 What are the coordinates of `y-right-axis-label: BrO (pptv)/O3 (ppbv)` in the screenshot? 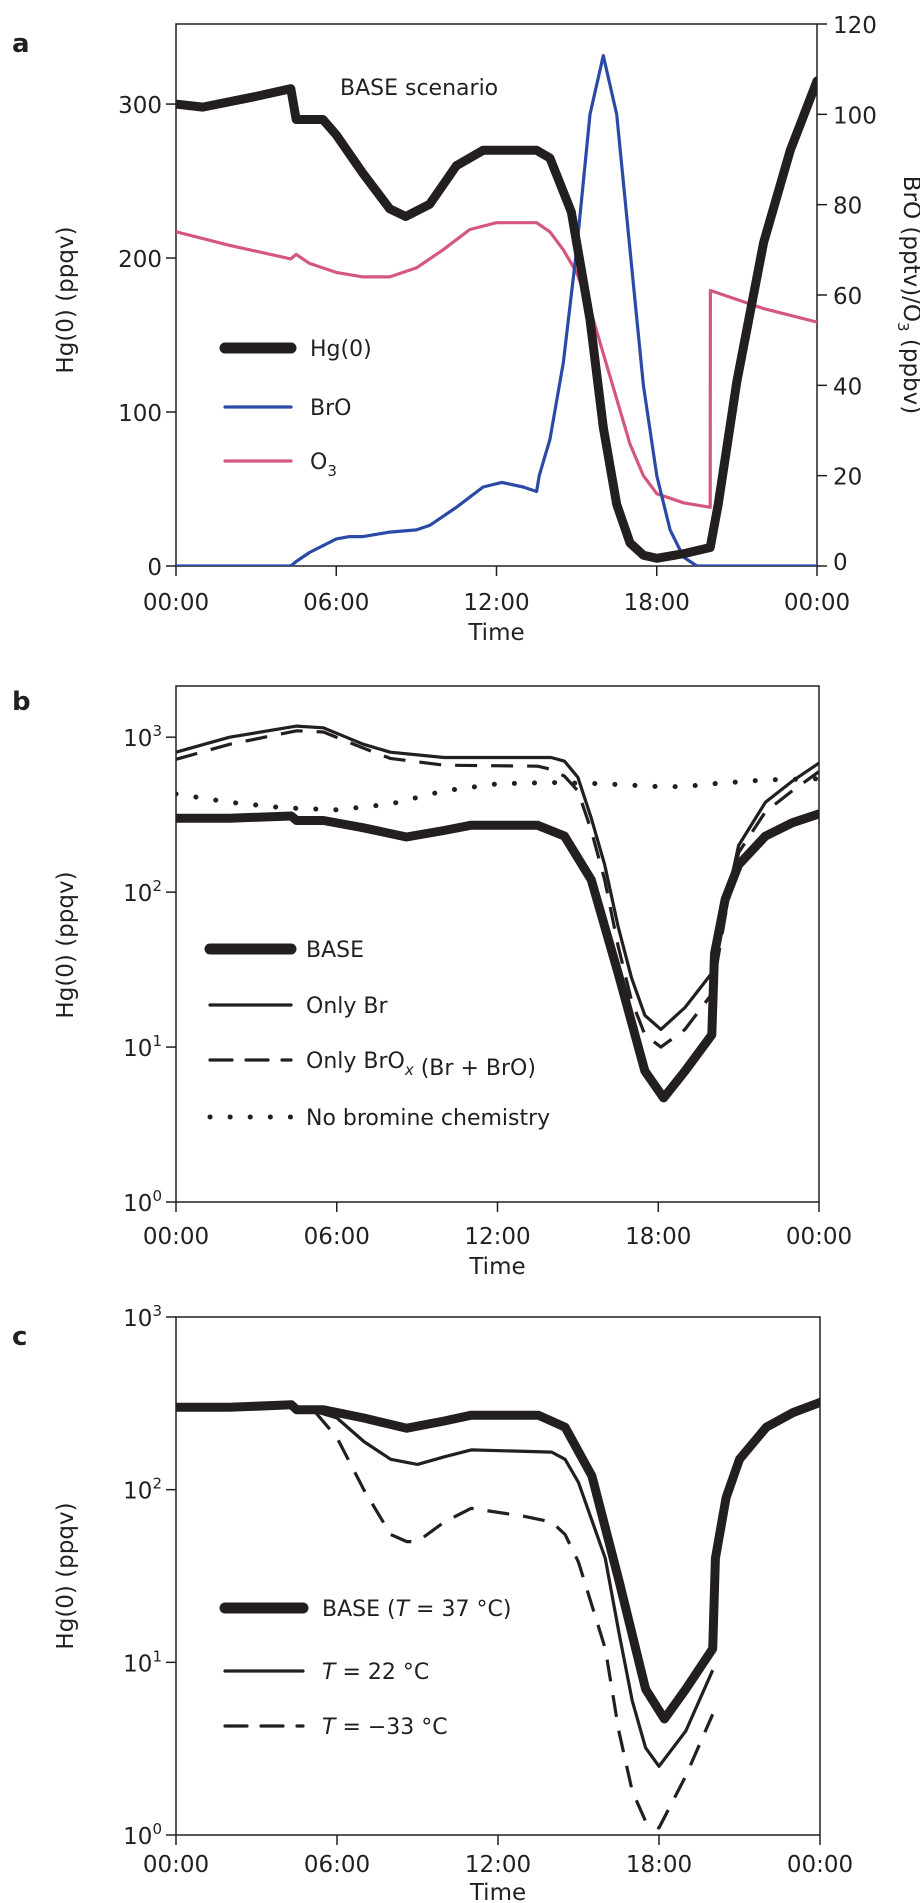 It's located at (907, 295).